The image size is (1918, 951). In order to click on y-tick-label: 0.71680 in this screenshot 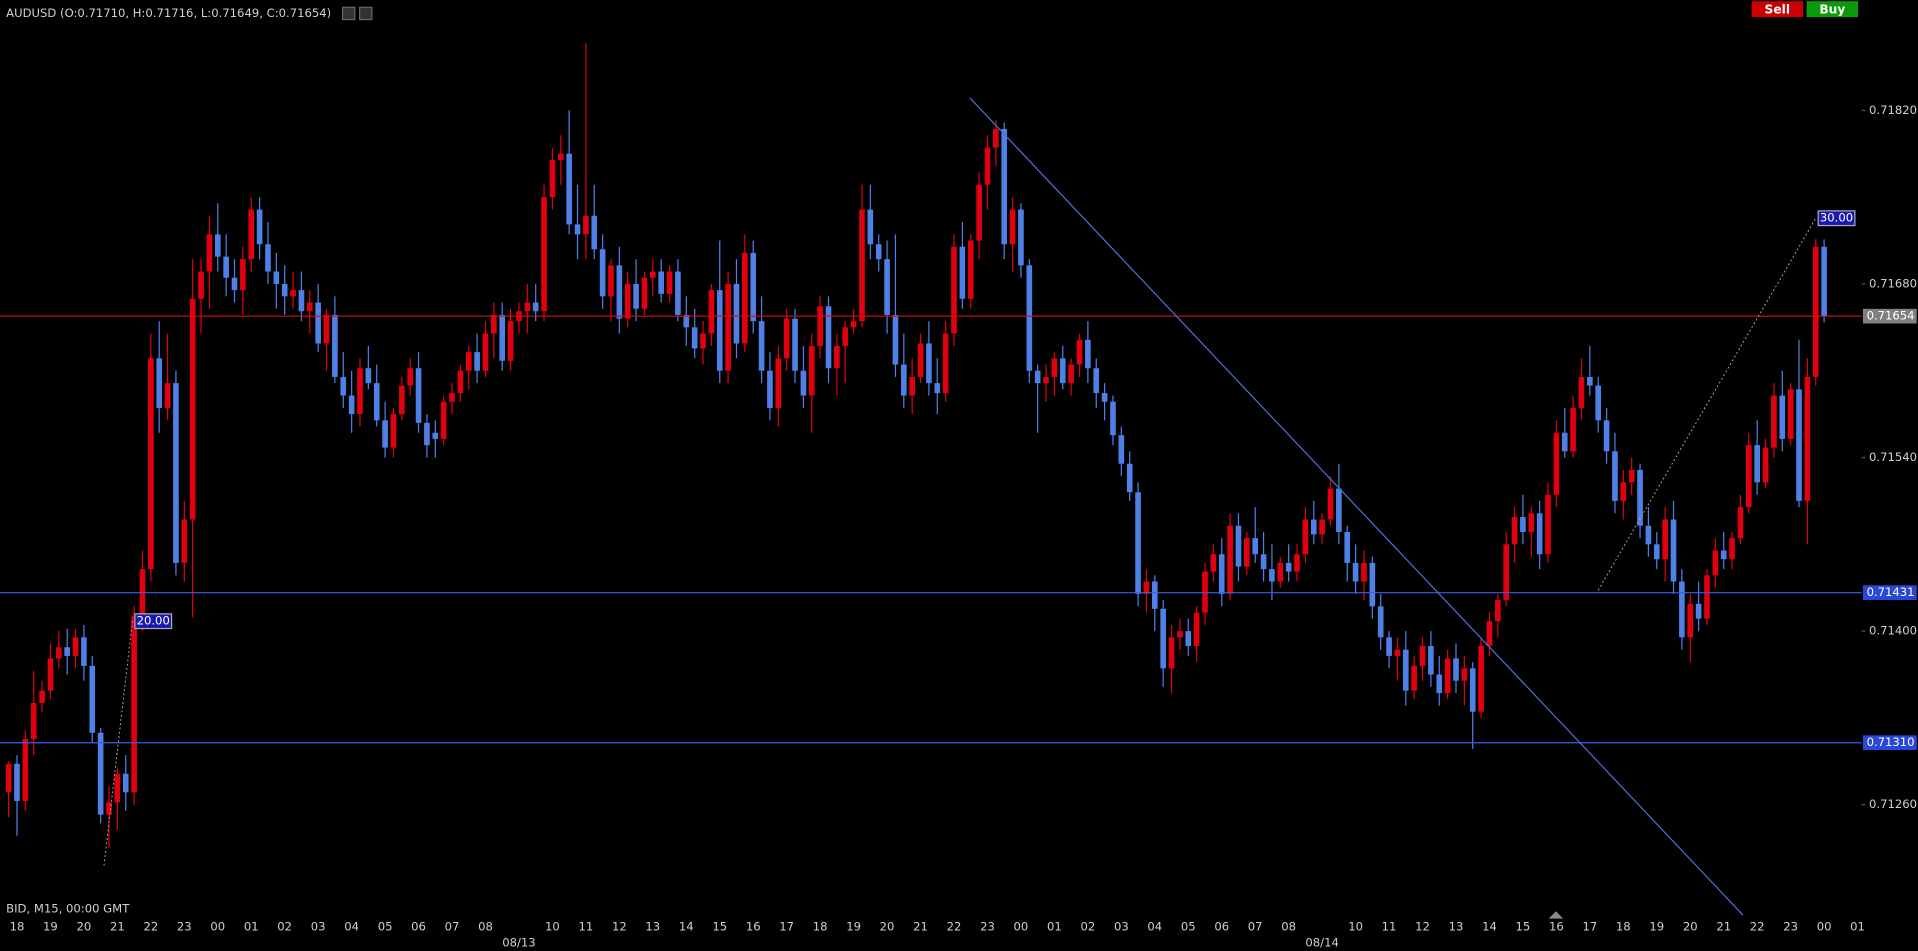, I will do `click(1893, 283)`.